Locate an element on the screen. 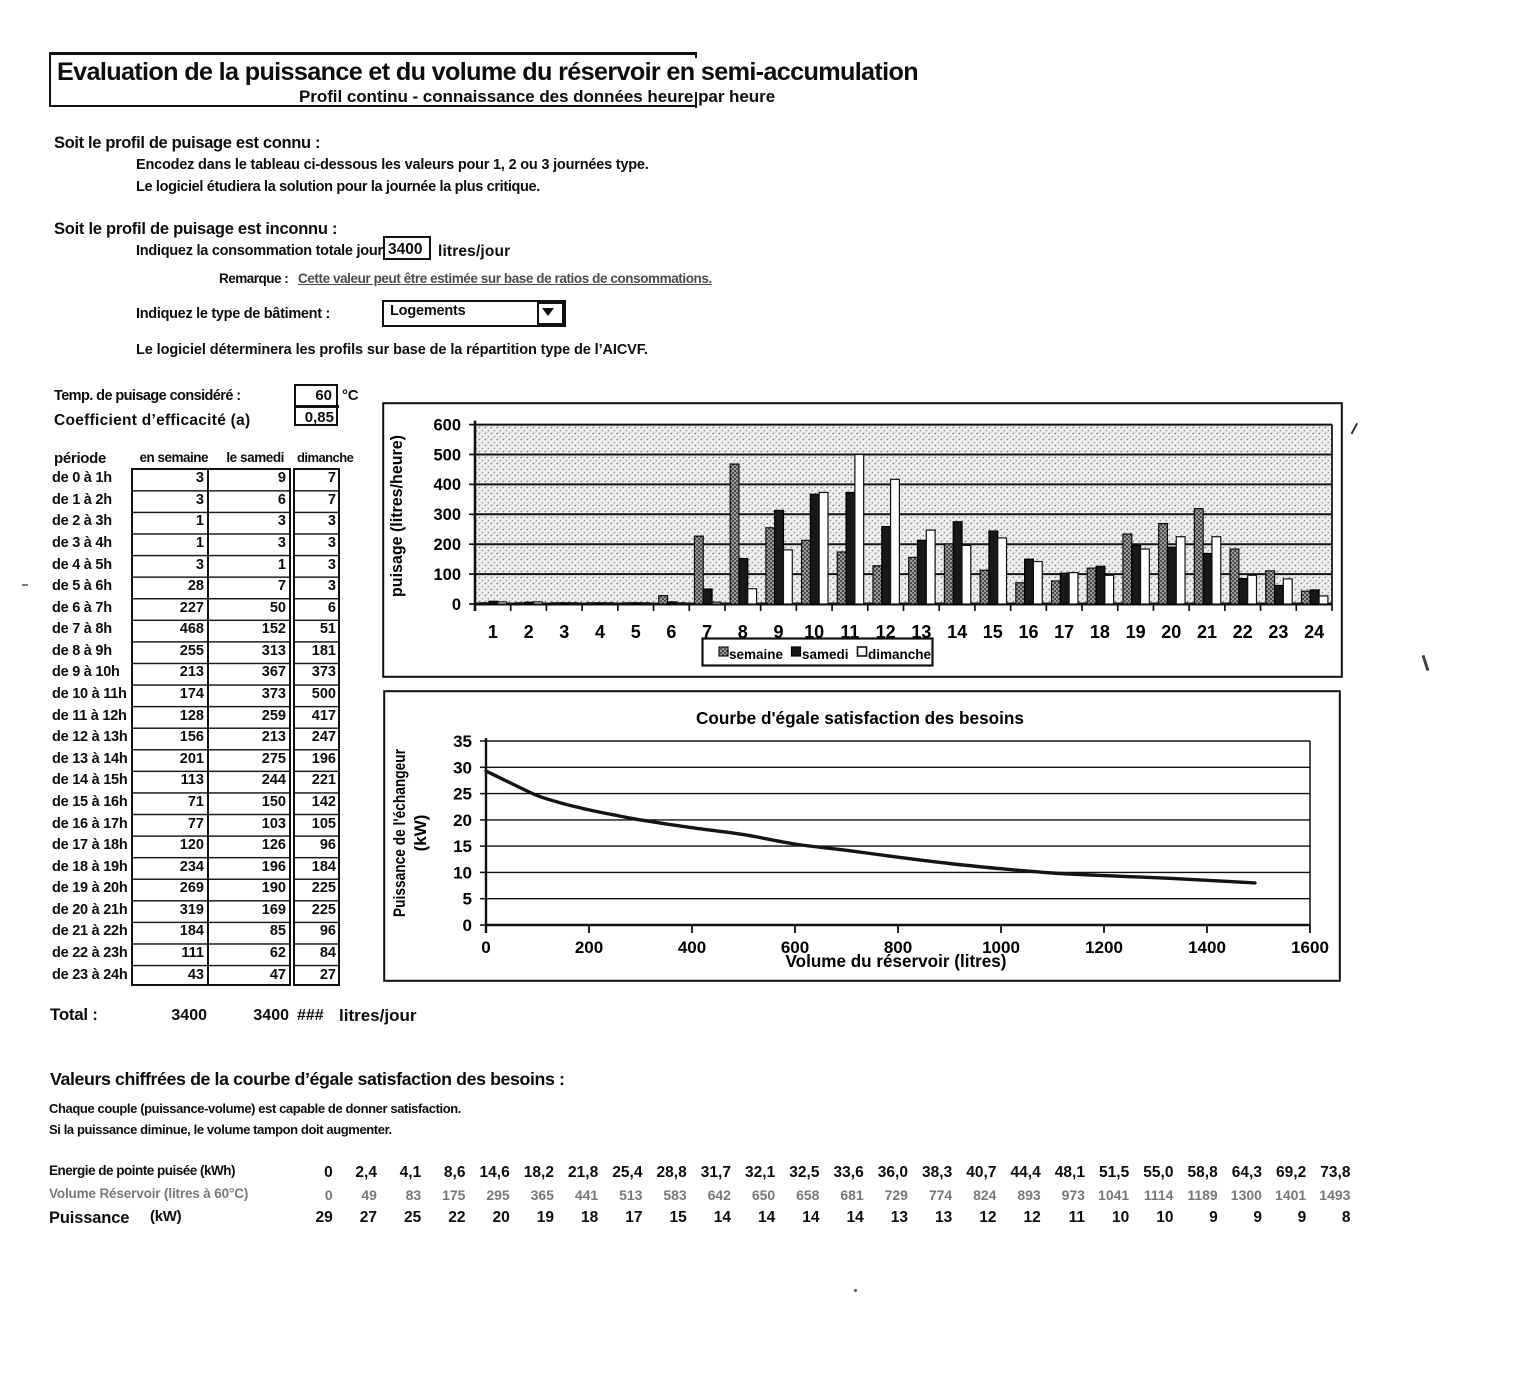  svg-text: 24 is located at coordinates (1314, 632).